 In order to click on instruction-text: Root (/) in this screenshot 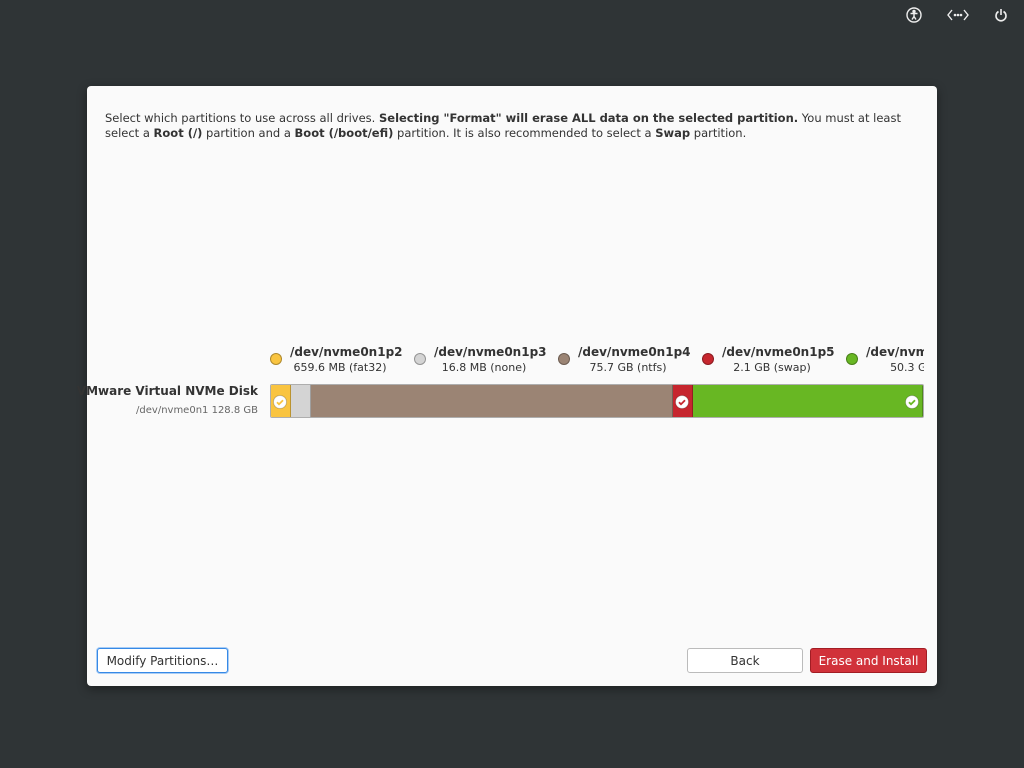, I will do `click(178, 133)`.